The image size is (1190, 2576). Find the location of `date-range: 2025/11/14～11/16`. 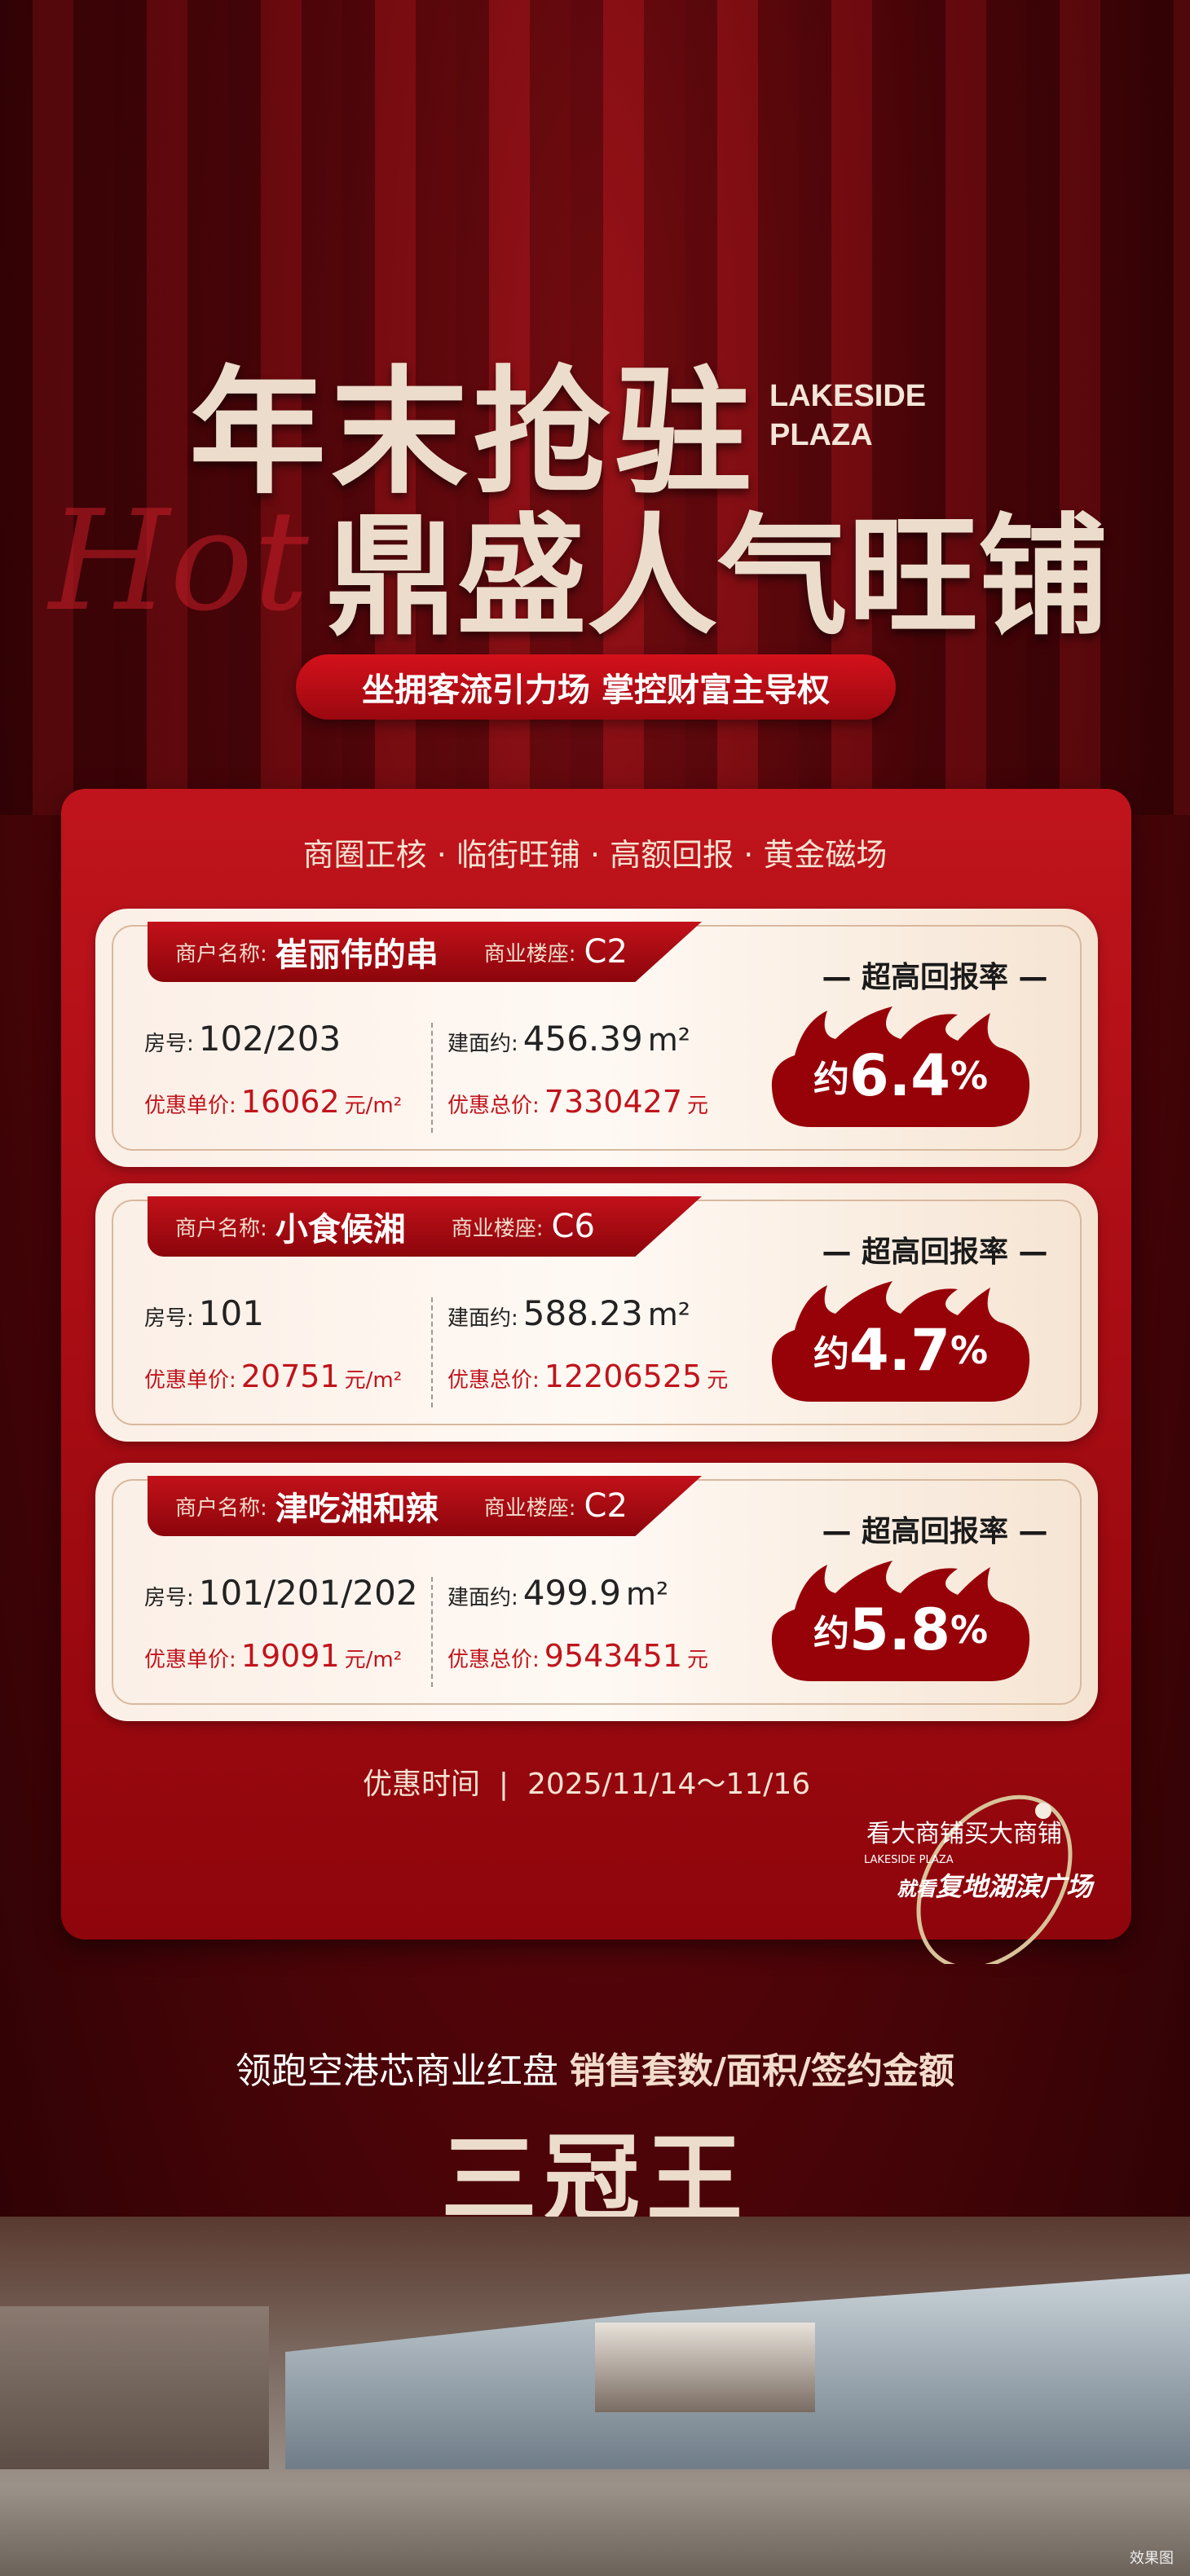

date-range: 2025/11/14～11/16 is located at coordinates (669, 1785).